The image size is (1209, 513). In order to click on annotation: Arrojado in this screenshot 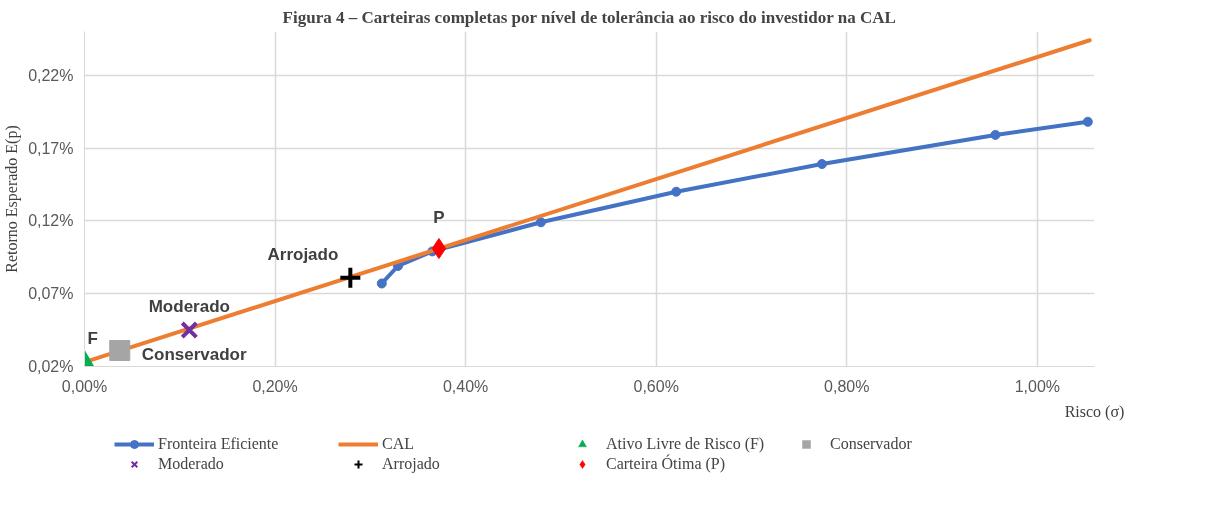, I will do `click(303, 254)`.